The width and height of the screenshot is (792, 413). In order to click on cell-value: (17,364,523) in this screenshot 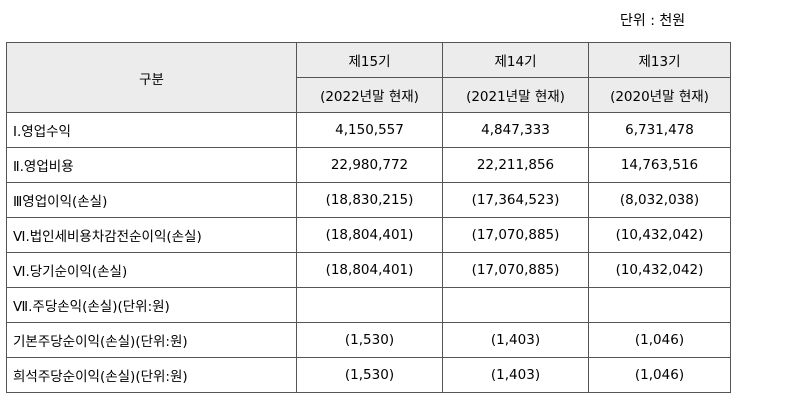, I will do `click(515, 200)`.